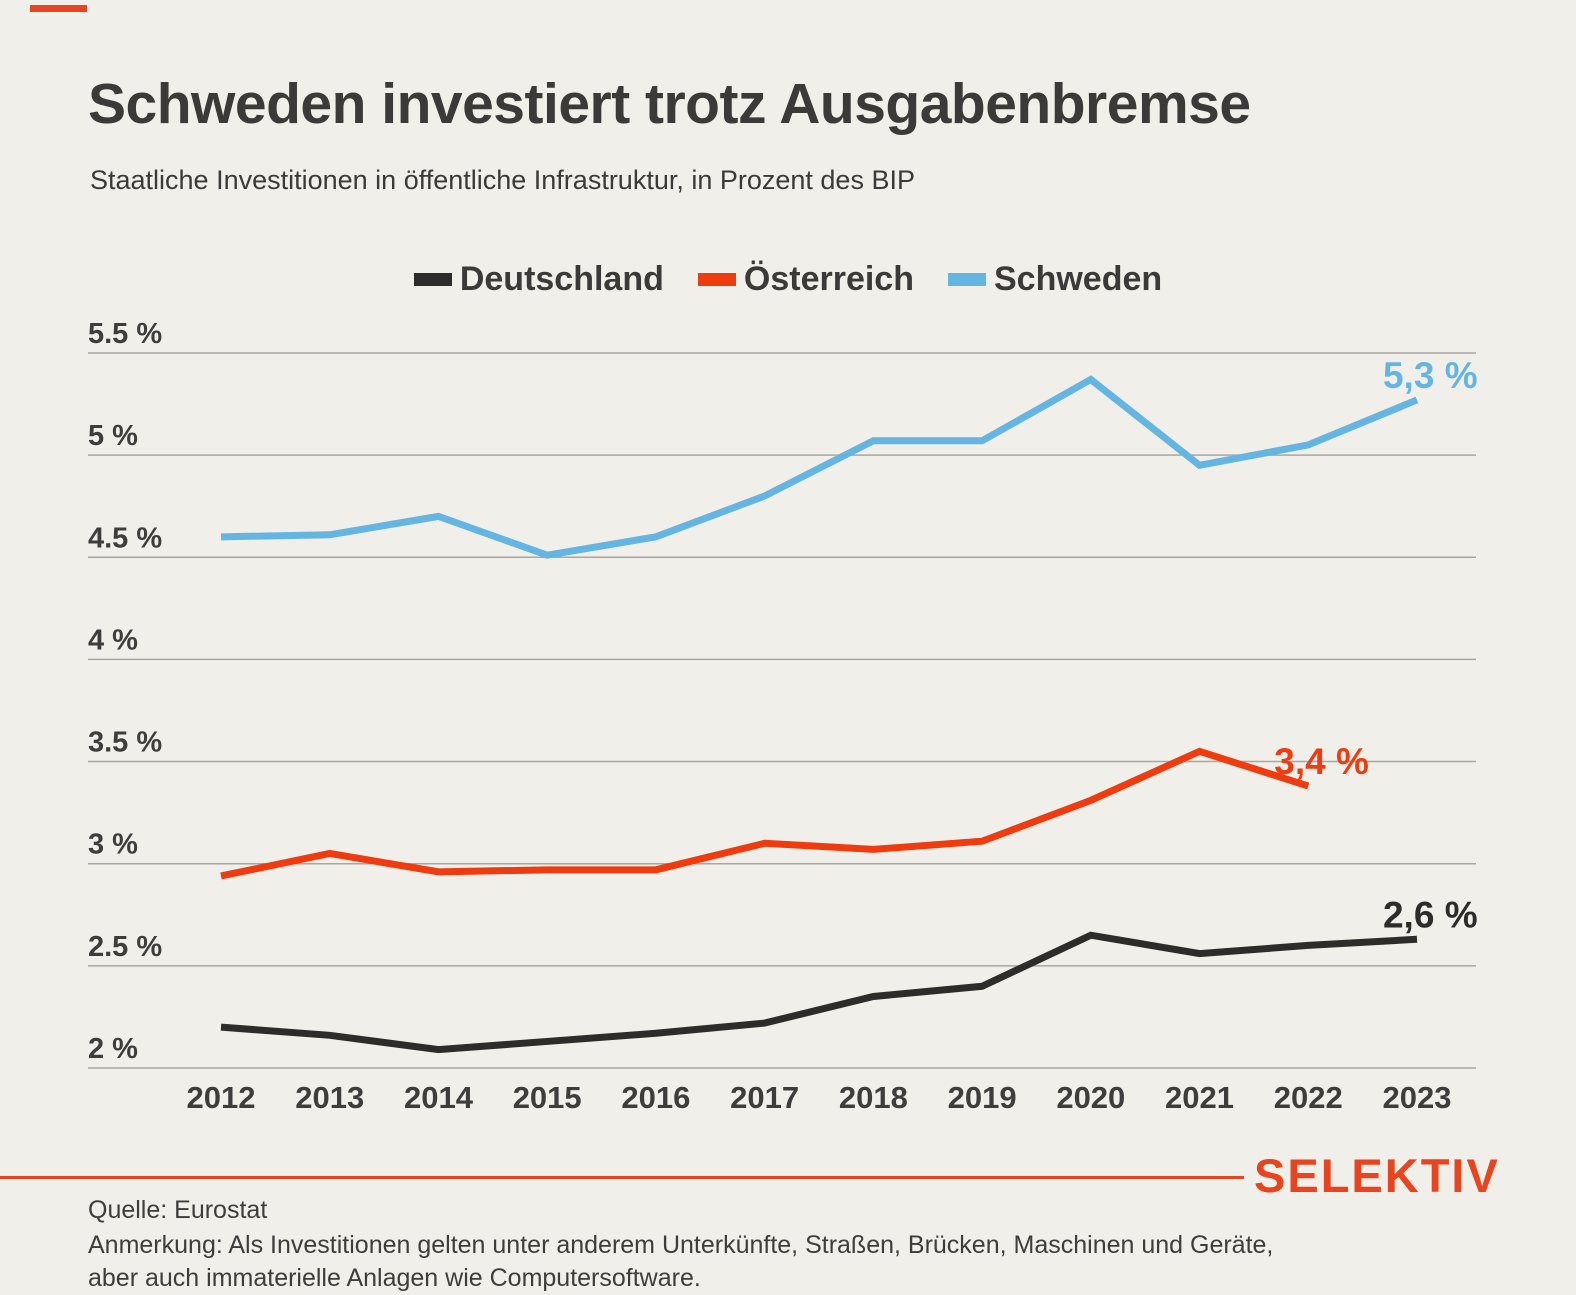 Image resolution: width=1576 pixels, height=1295 pixels. What do you see at coordinates (1430, 914) in the screenshot?
I see `end-value-label-deutschland: 2,6 %` at bounding box center [1430, 914].